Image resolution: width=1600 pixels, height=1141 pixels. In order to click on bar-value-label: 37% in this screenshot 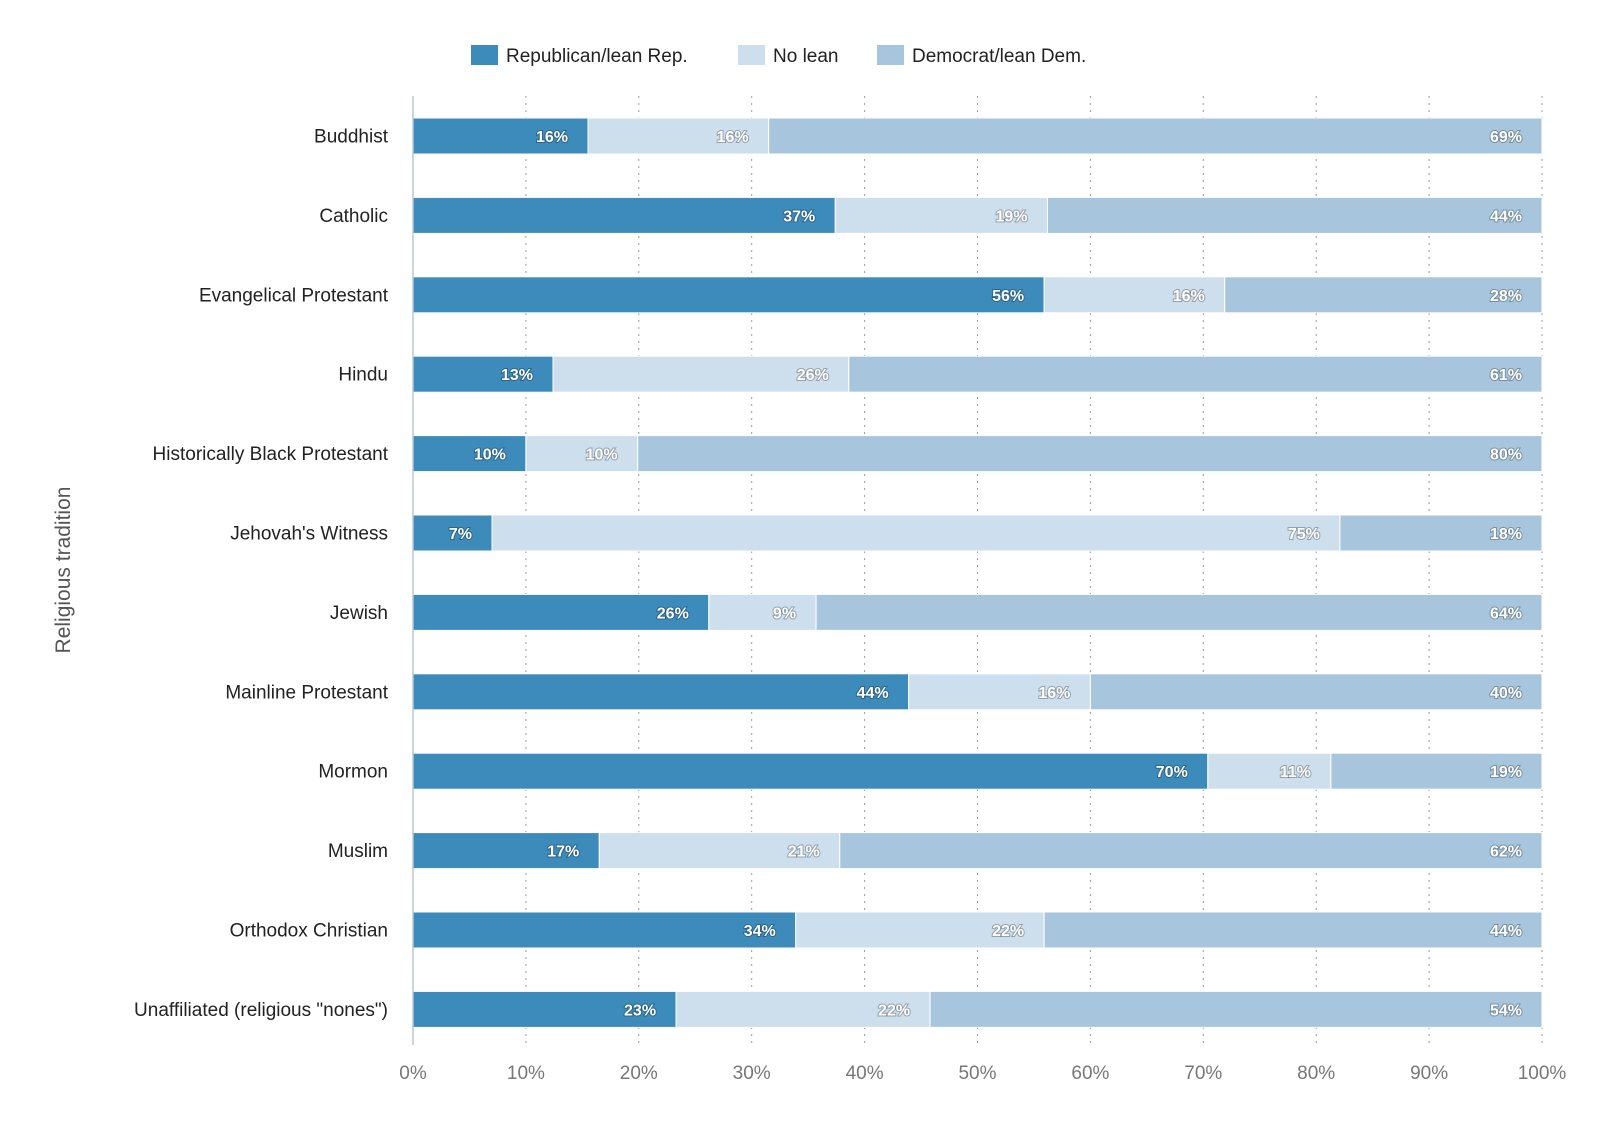, I will do `click(799, 216)`.